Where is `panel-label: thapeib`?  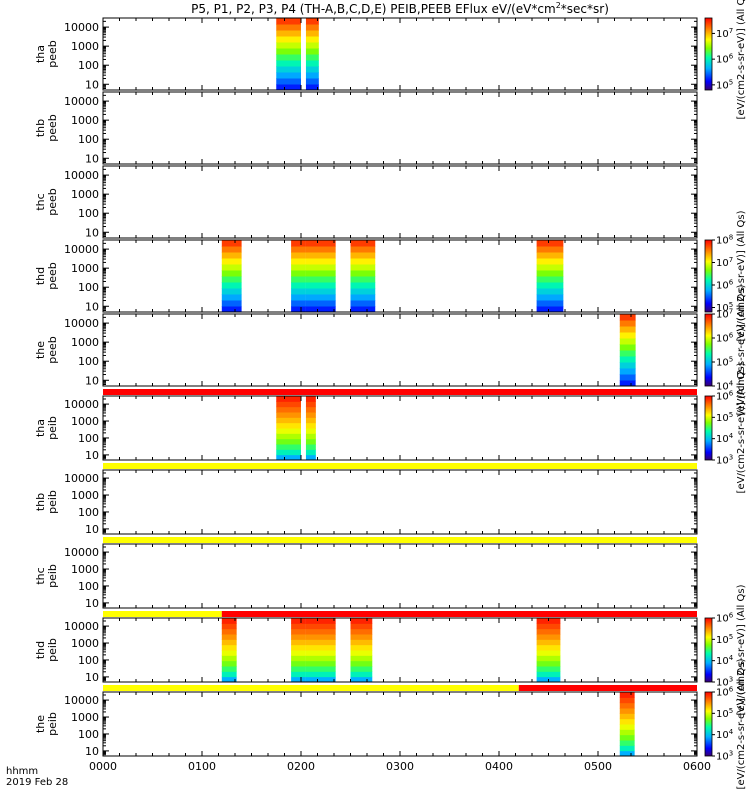 panel-label: thapeib is located at coordinates (46, 428).